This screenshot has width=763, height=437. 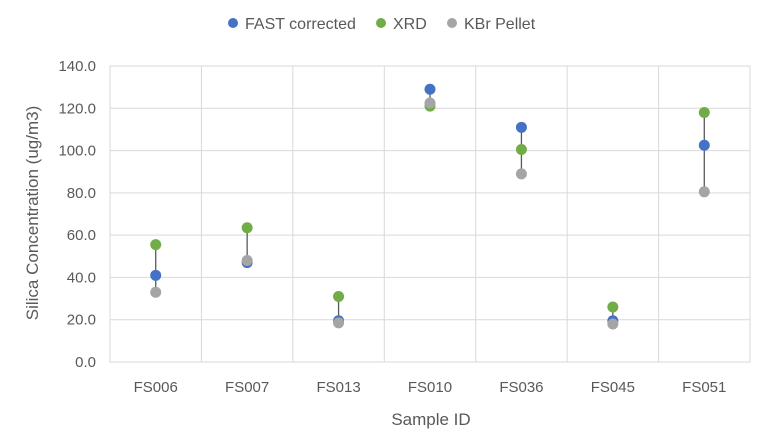 I want to click on x-tick-label: FS010, so click(x=430, y=387).